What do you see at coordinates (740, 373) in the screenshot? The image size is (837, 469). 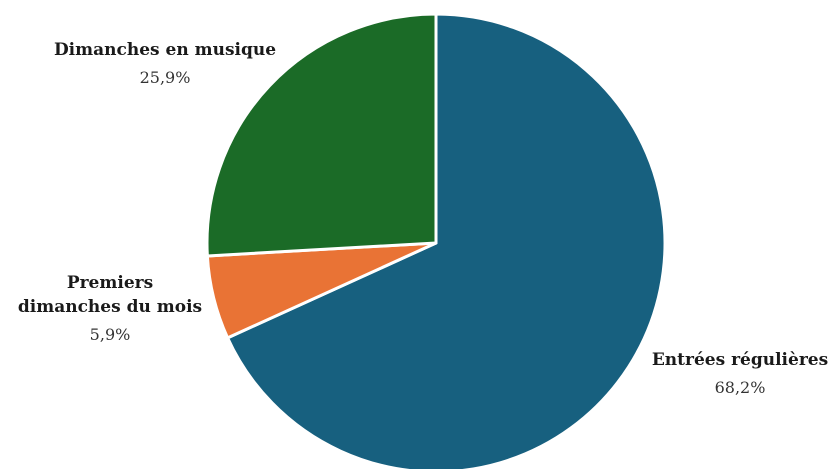 I see `slice-label-0: Entrées régulières 68,2%` at bounding box center [740, 373].